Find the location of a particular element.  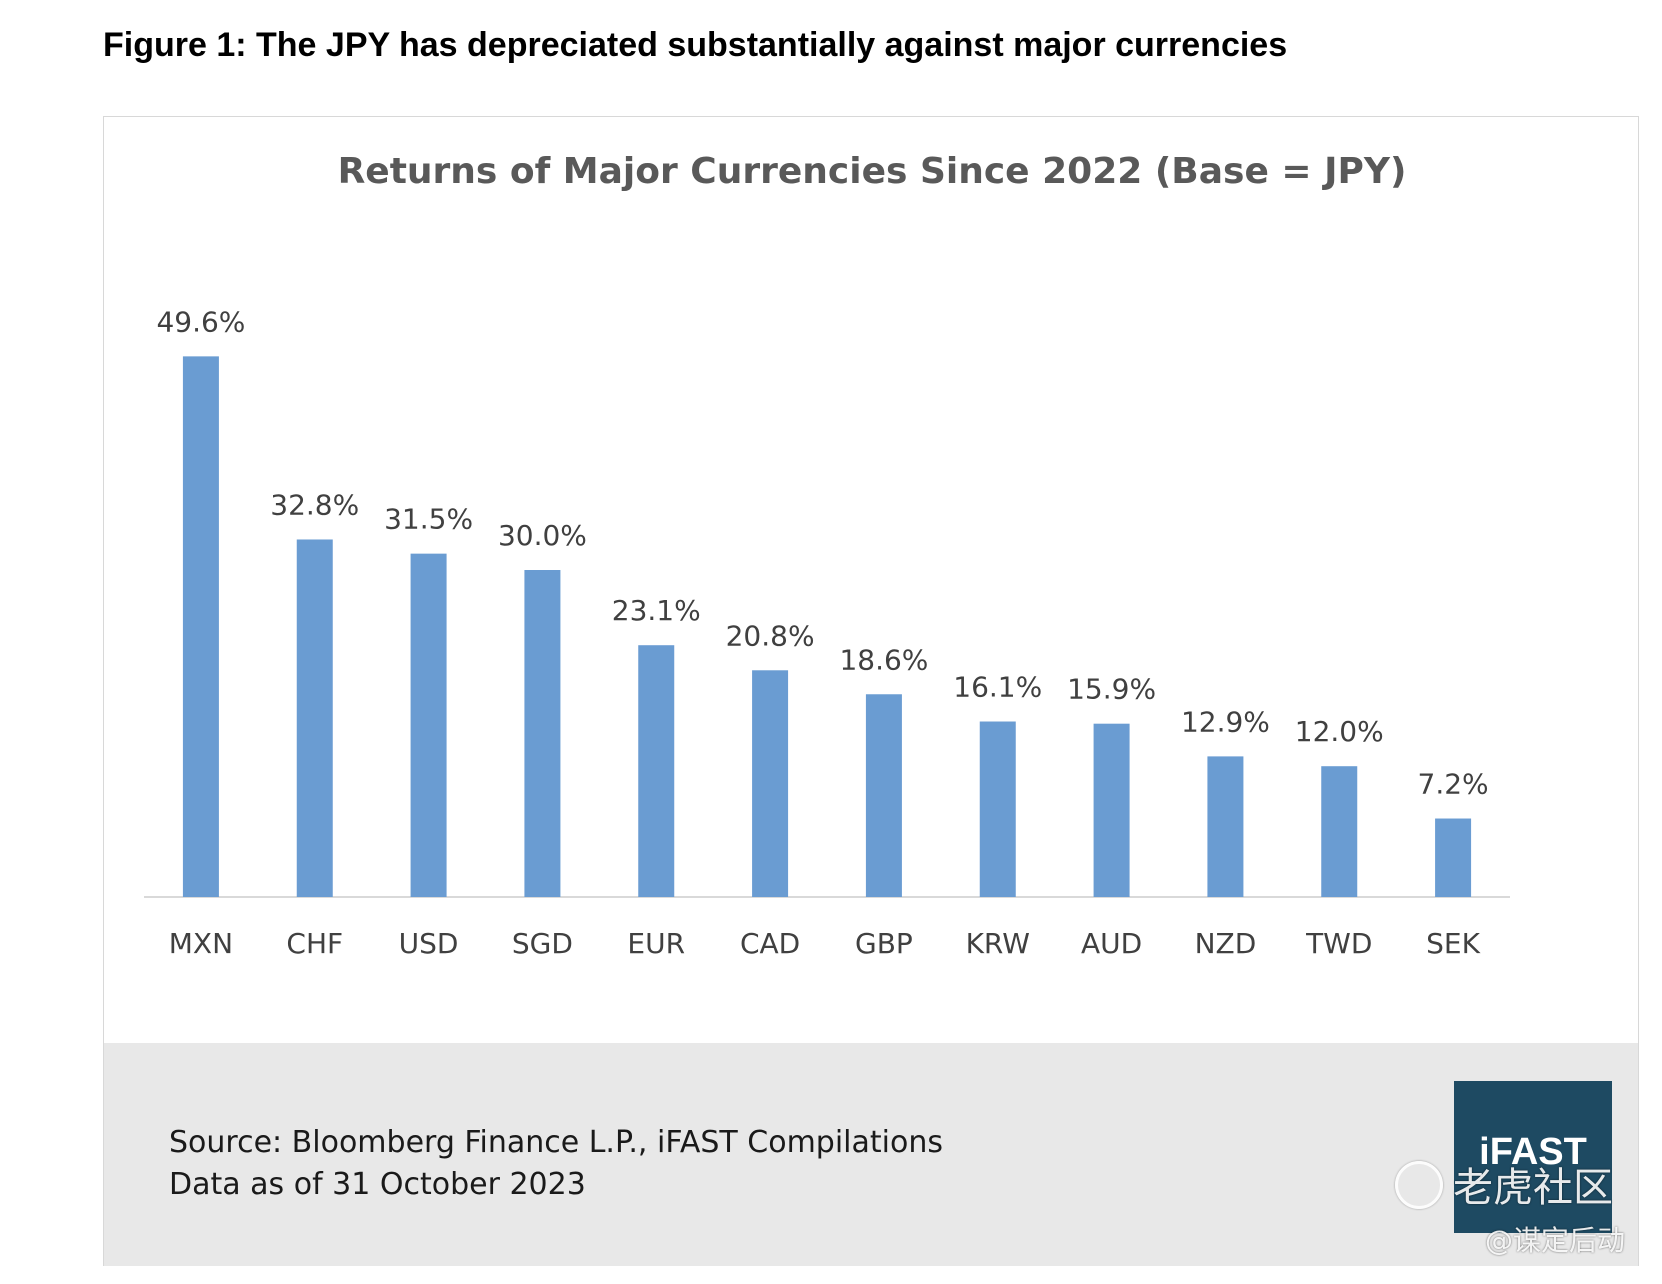

x-tick-label-nzd: NZD is located at coordinates (1226, 943).